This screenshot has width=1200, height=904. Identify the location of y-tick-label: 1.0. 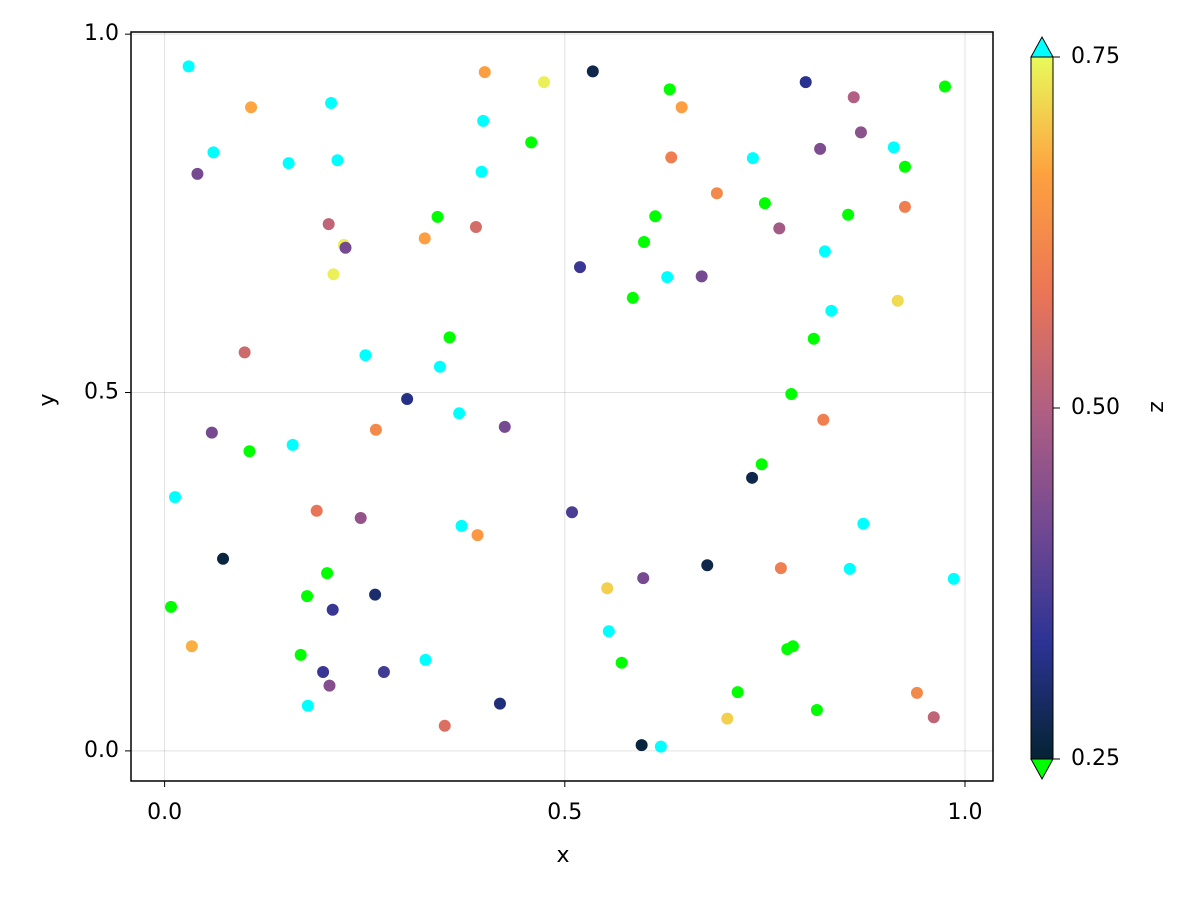
(101, 33).